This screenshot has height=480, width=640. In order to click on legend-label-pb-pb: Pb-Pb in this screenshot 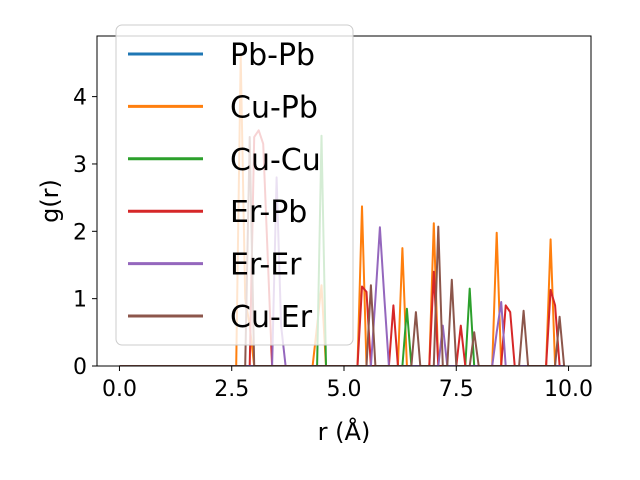, I will do `click(272, 55)`.